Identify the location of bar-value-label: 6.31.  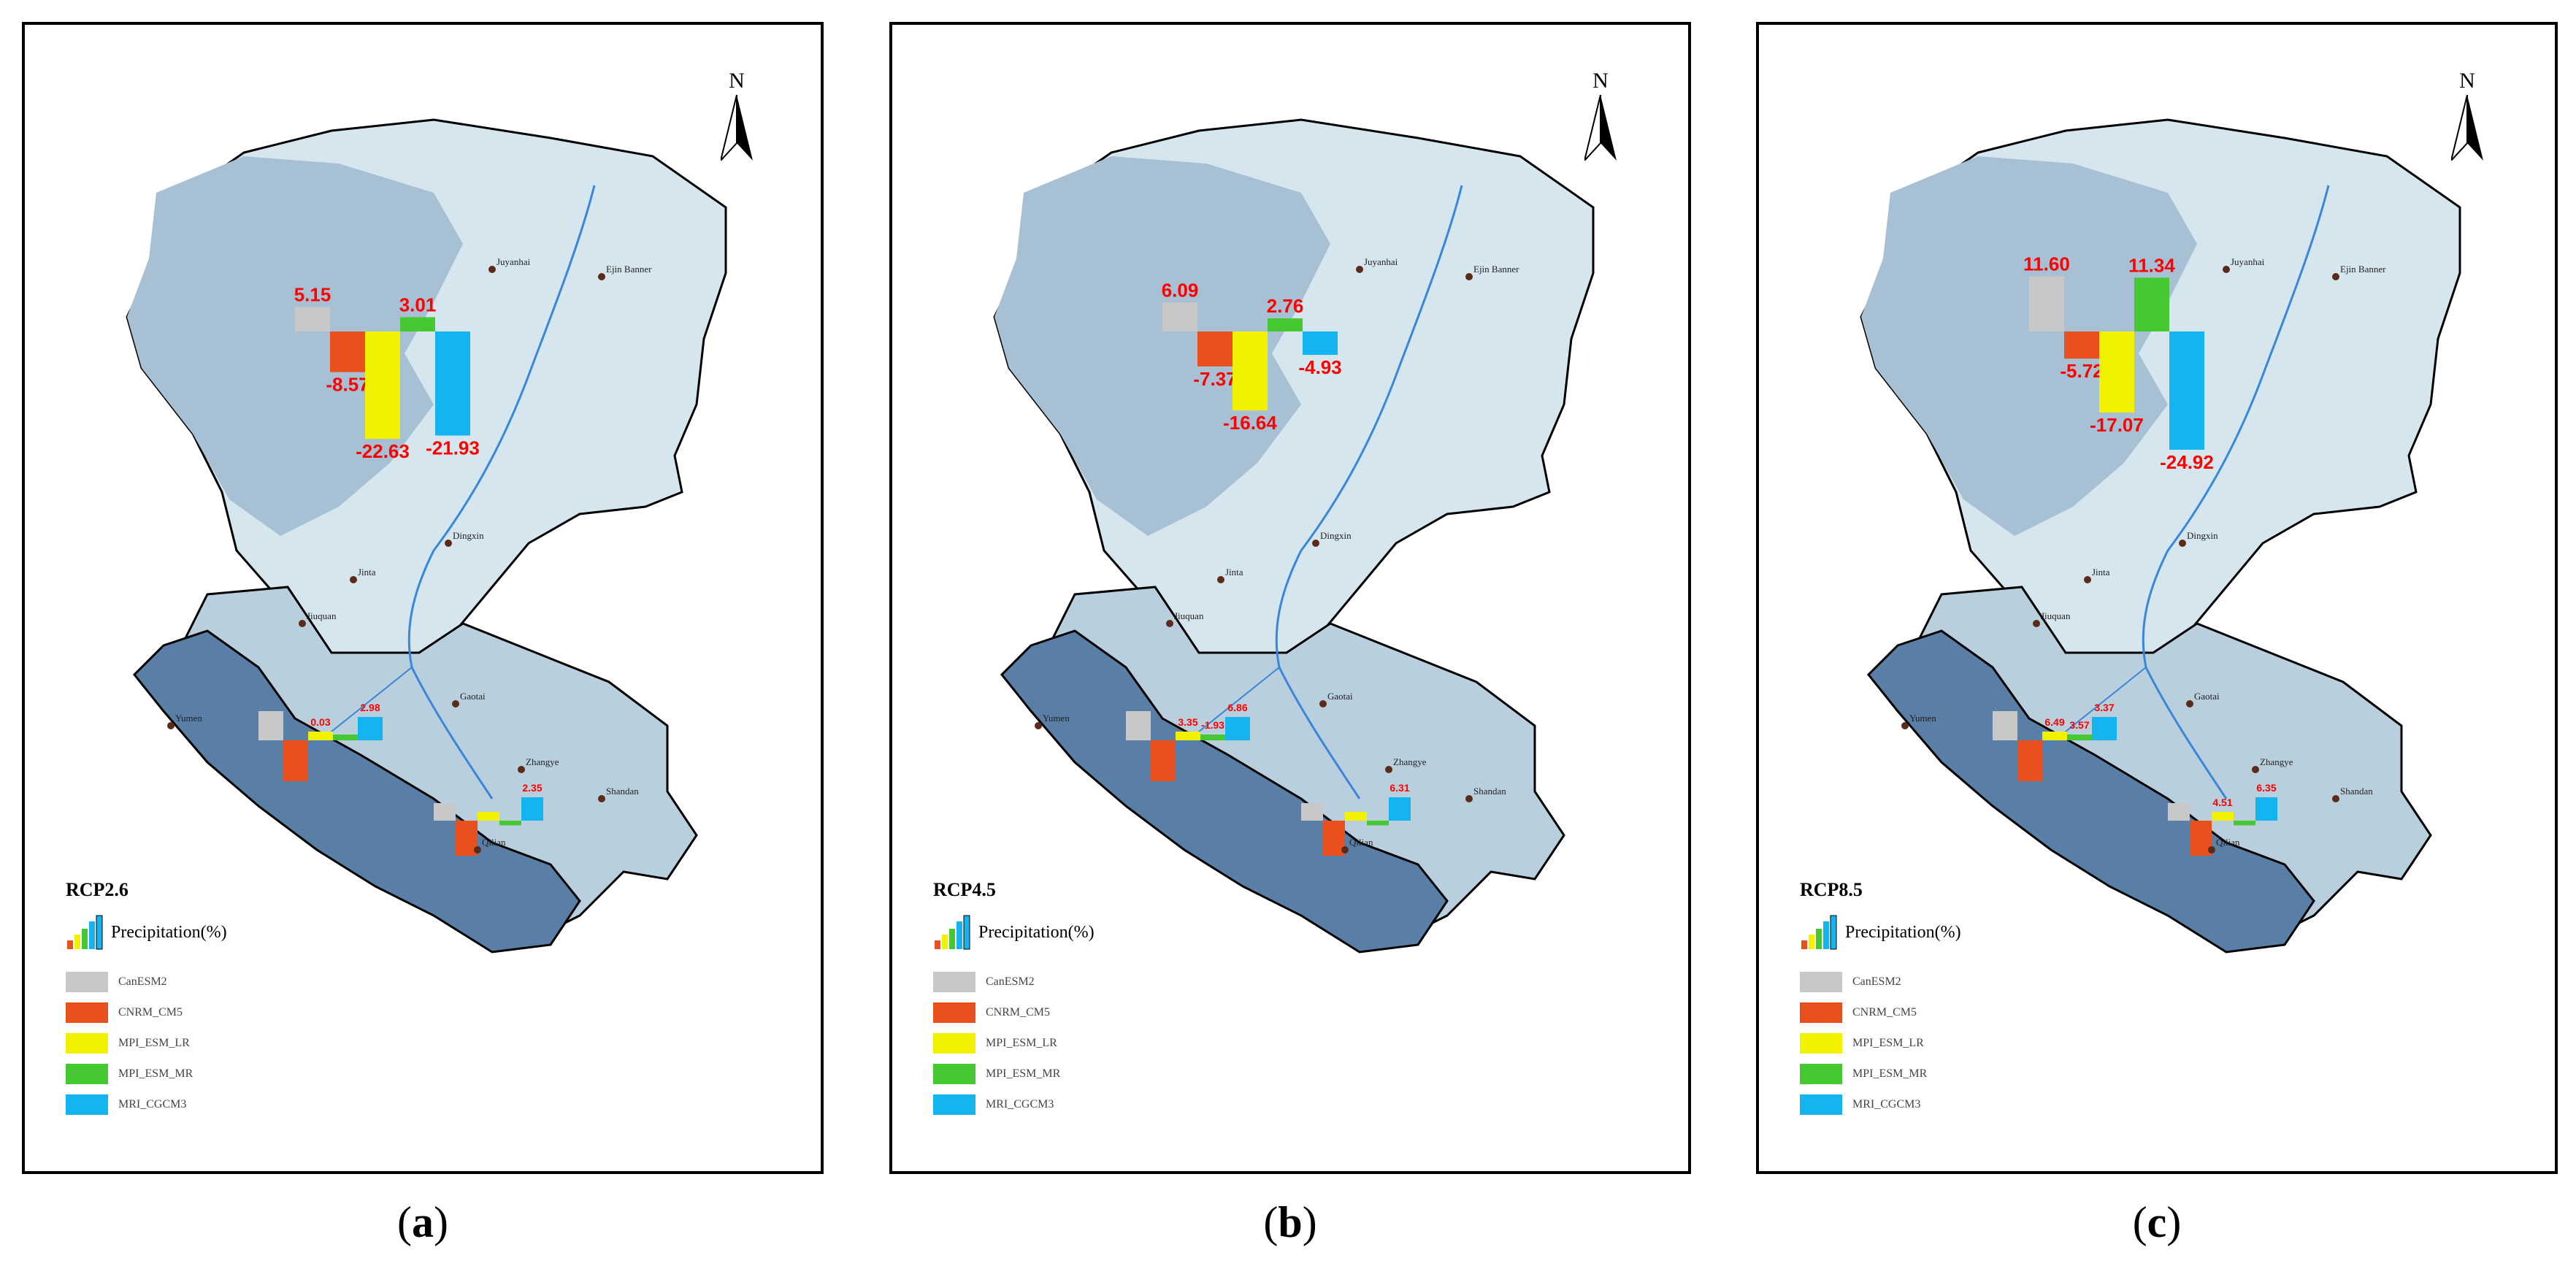
(1399, 788).